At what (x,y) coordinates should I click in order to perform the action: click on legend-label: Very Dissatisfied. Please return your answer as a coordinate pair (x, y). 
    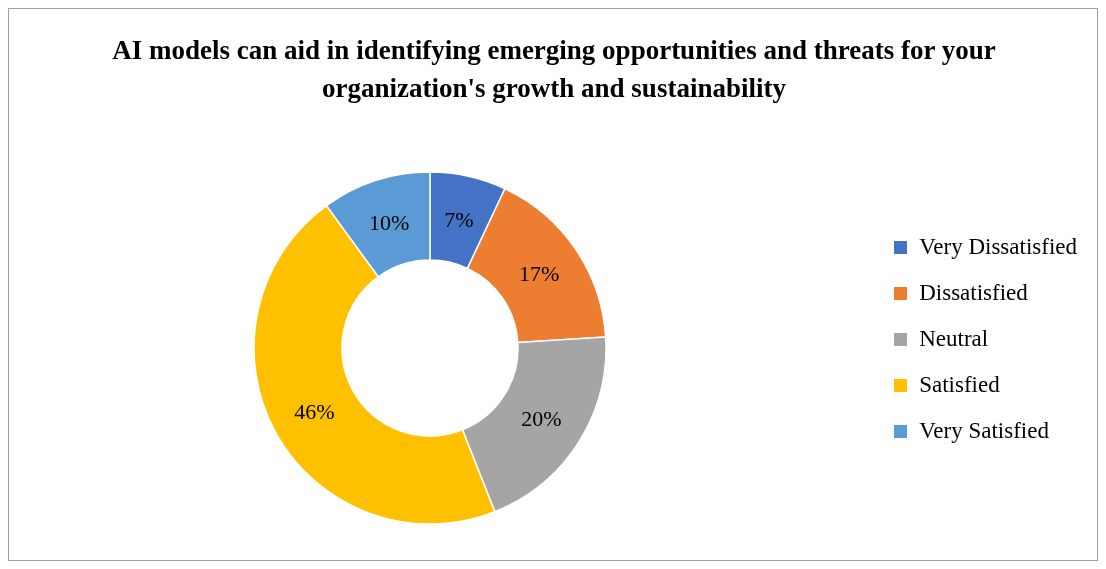
    Looking at the image, I should click on (998, 247).